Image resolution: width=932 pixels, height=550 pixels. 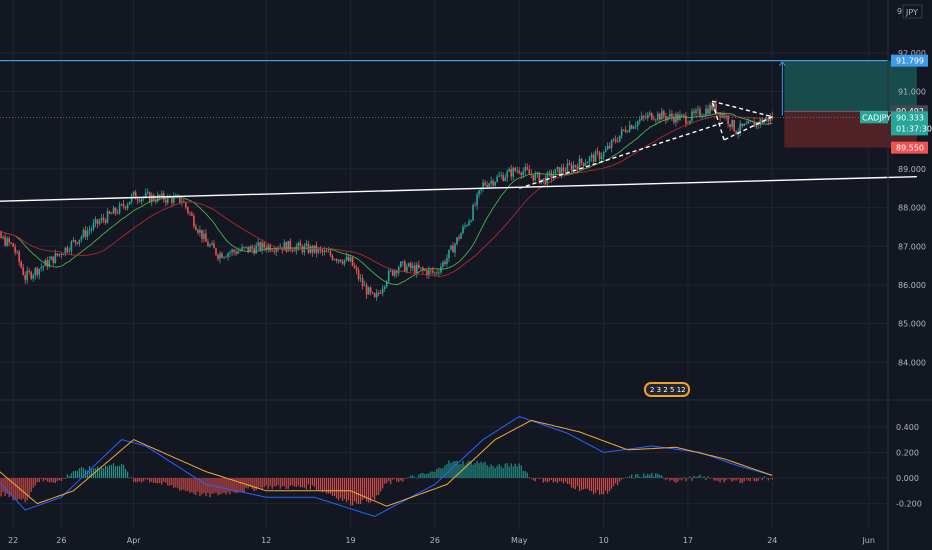 What do you see at coordinates (909, 466) in the screenshot?
I see `indicator-axis: 0.400 0.200 0.000 -0.200` at bounding box center [909, 466].